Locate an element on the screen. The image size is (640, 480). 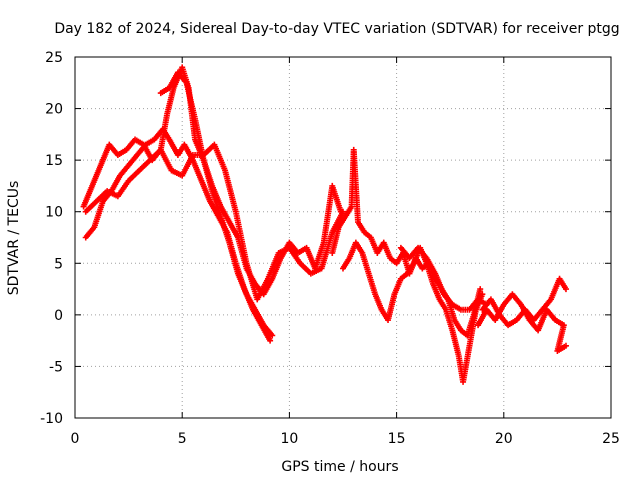
y-tick-label: 5 is located at coordinates (58, 264).